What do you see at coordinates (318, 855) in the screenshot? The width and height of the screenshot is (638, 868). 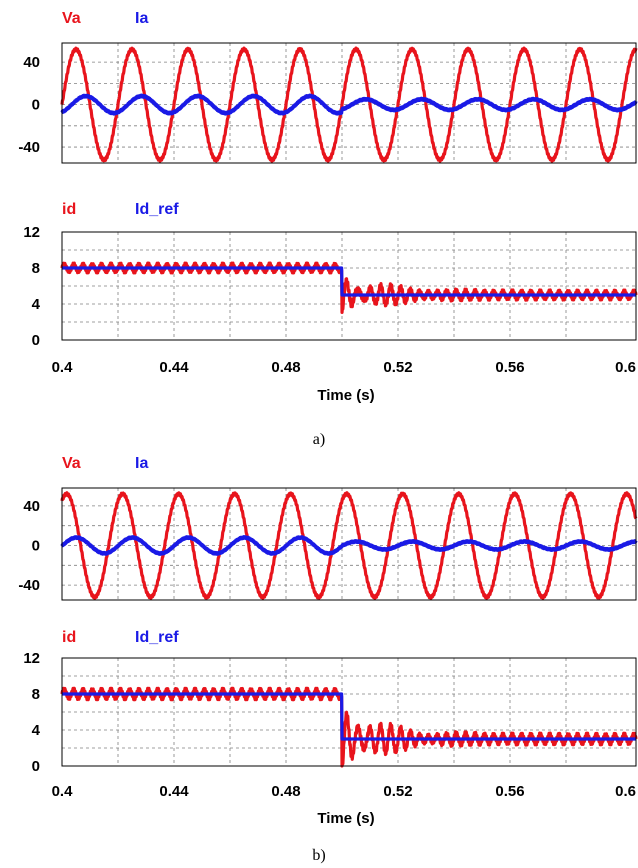 I see `caption-b: b)` at bounding box center [318, 855].